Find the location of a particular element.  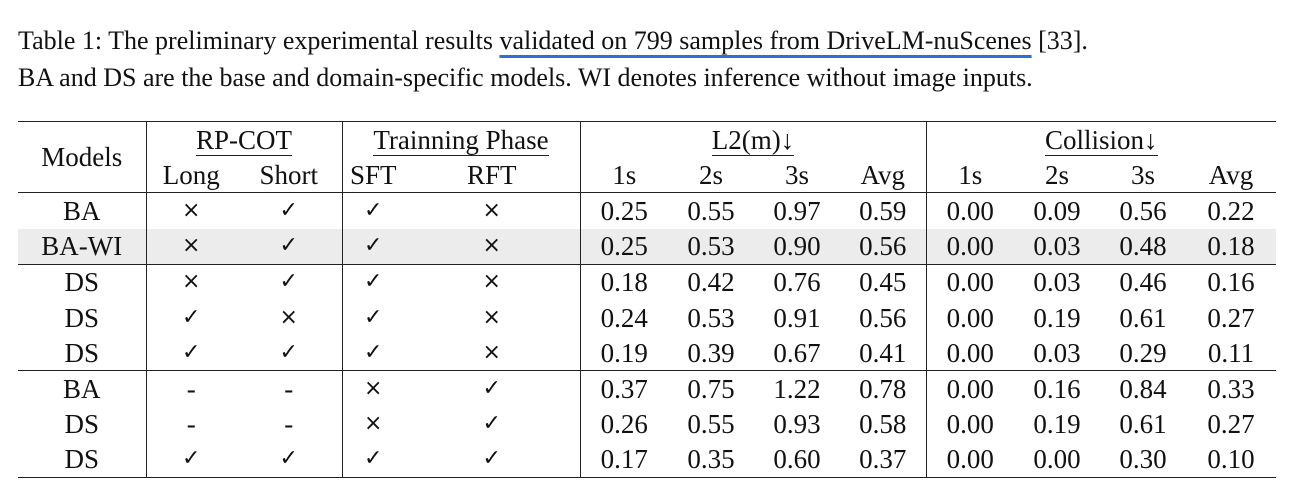

model-cell: BA-WI is located at coordinates (82, 246).